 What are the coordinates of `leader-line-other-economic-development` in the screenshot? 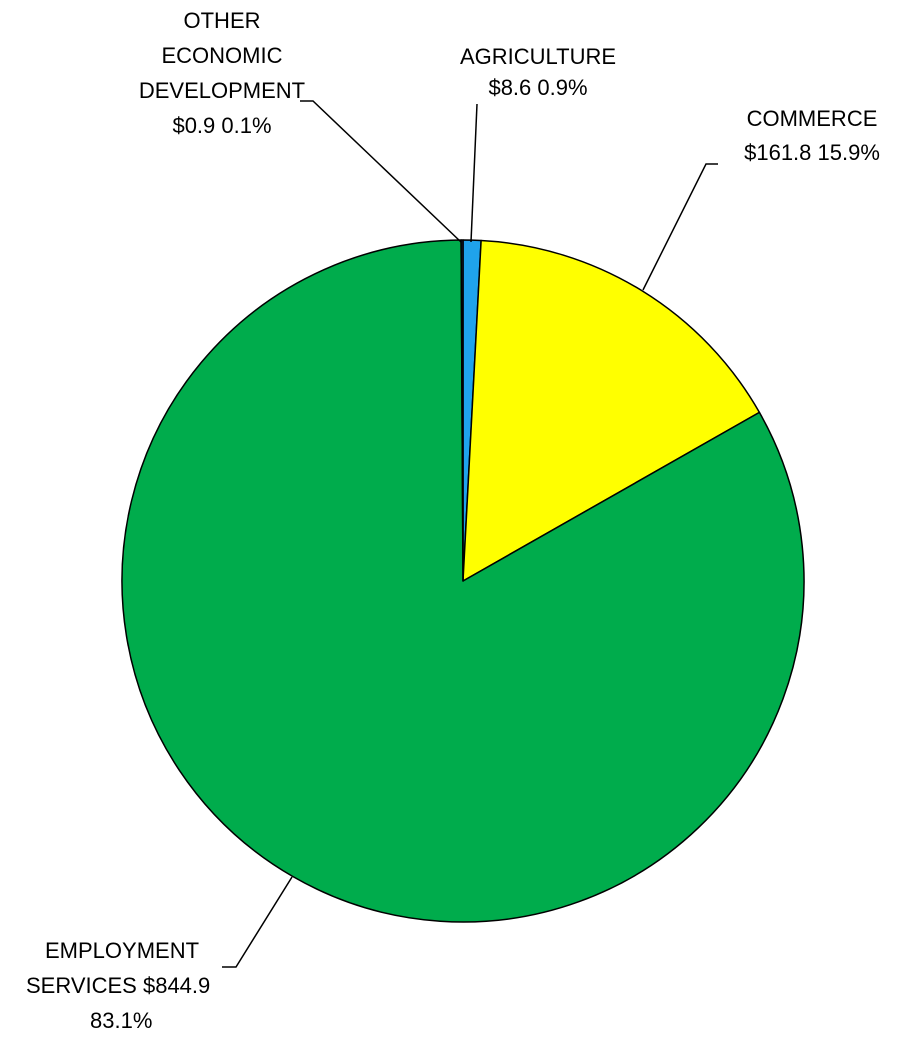 It's located at (381, 171).